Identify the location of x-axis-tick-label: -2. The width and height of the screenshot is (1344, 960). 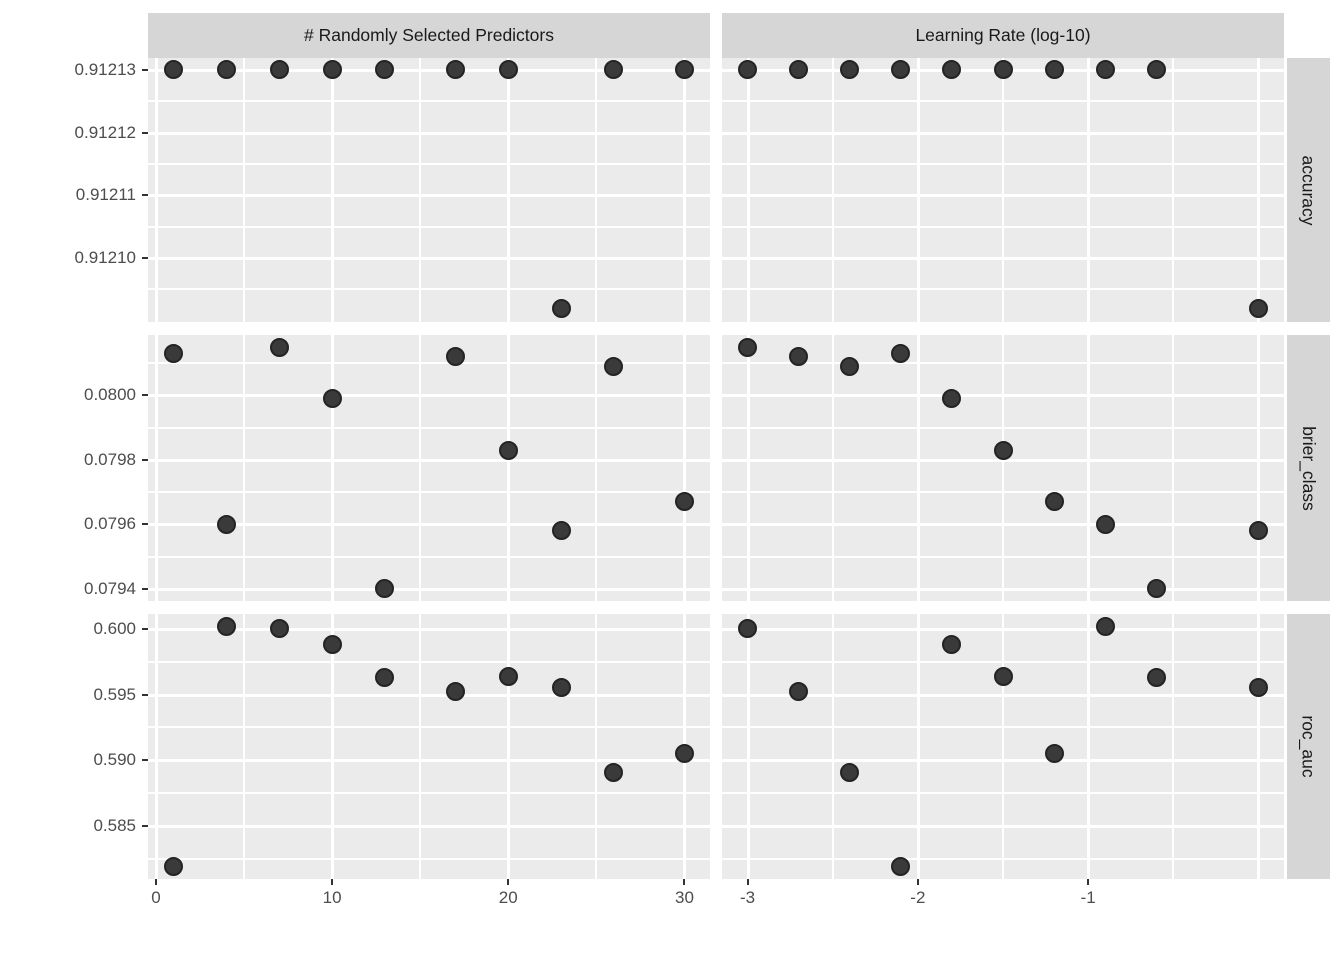
(918, 897).